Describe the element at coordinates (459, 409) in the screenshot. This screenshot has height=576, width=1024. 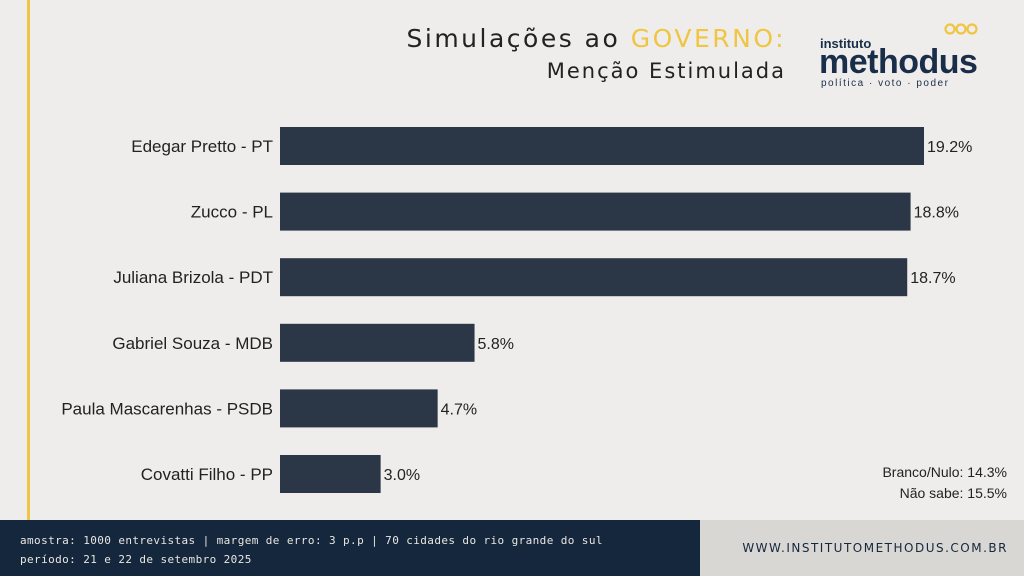
I see `value-label: 4.7%` at that location.